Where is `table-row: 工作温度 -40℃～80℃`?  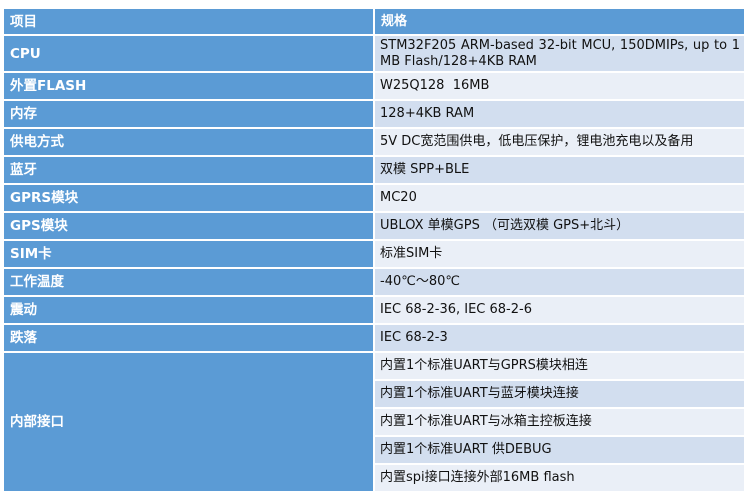 table-row: 工作温度 -40℃～80℃ is located at coordinates (375, 282).